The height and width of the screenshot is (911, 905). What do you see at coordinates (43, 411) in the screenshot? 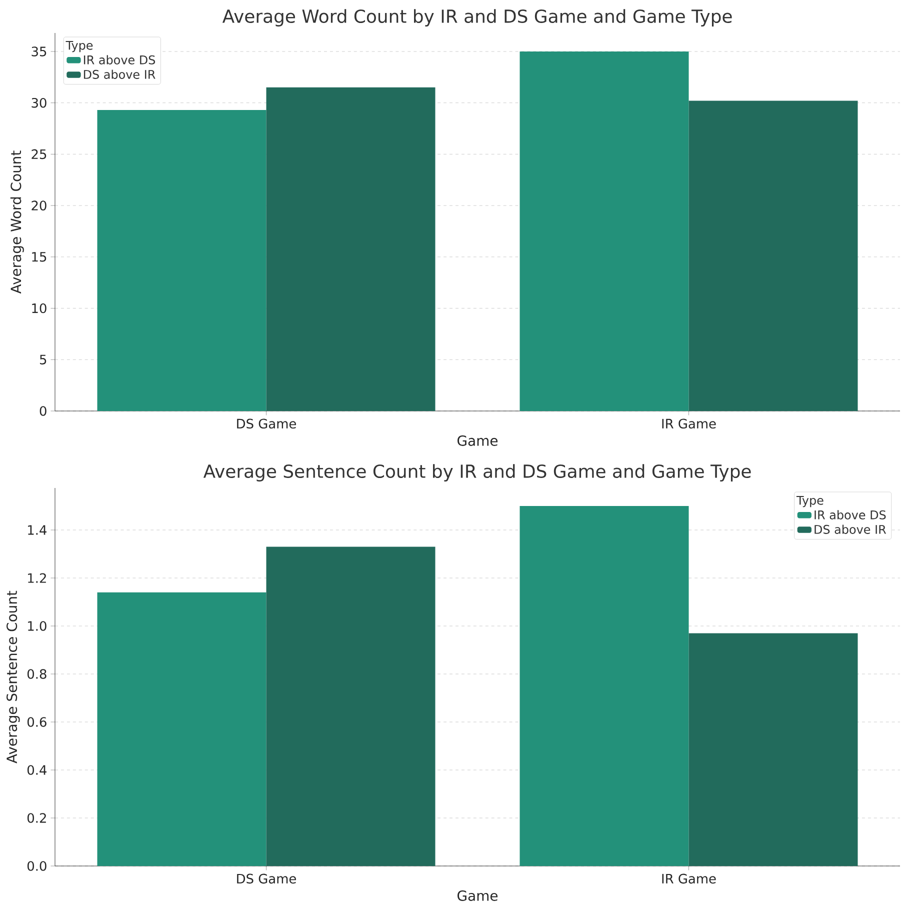
I see `y-tick-label: 0` at bounding box center [43, 411].